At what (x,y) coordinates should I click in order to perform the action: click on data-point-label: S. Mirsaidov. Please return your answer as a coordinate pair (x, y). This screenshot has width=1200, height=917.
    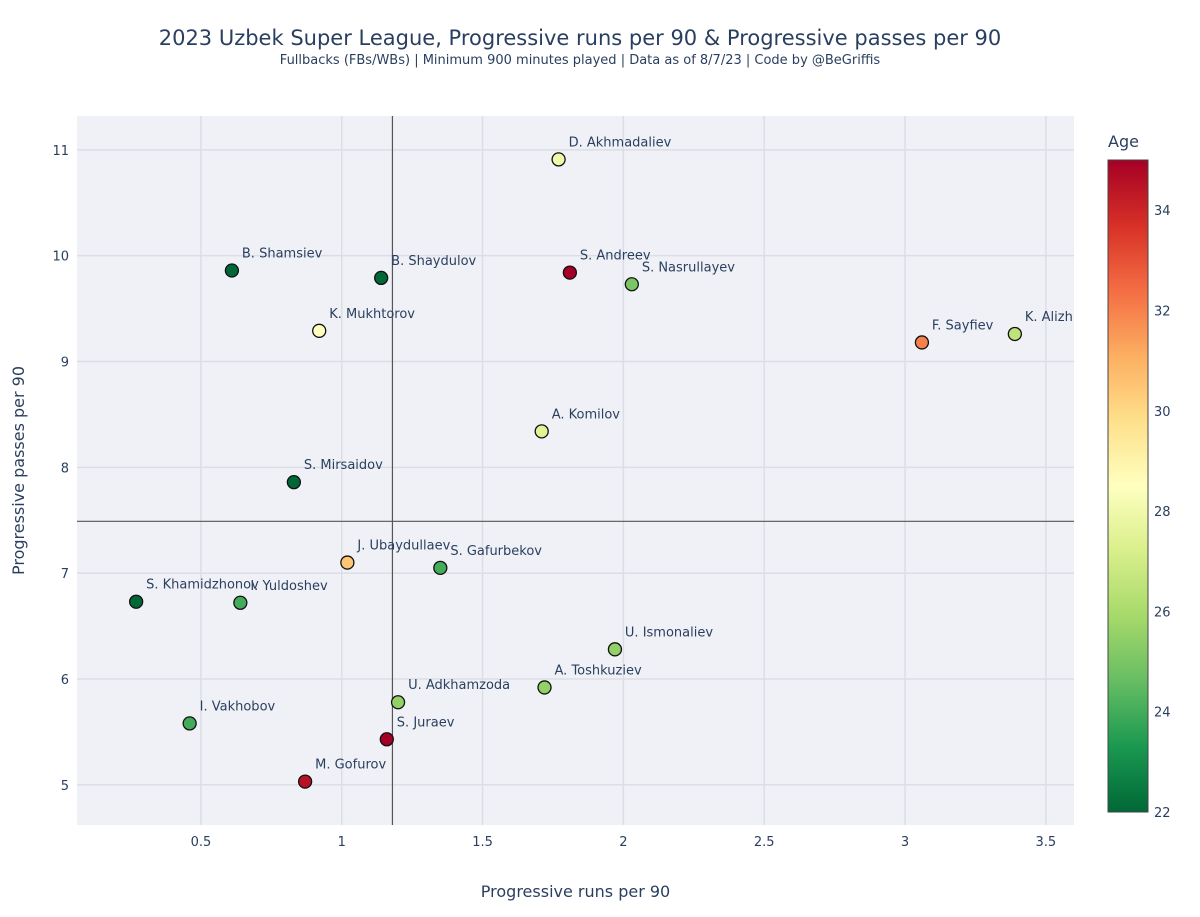
    Looking at the image, I should click on (343, 465).